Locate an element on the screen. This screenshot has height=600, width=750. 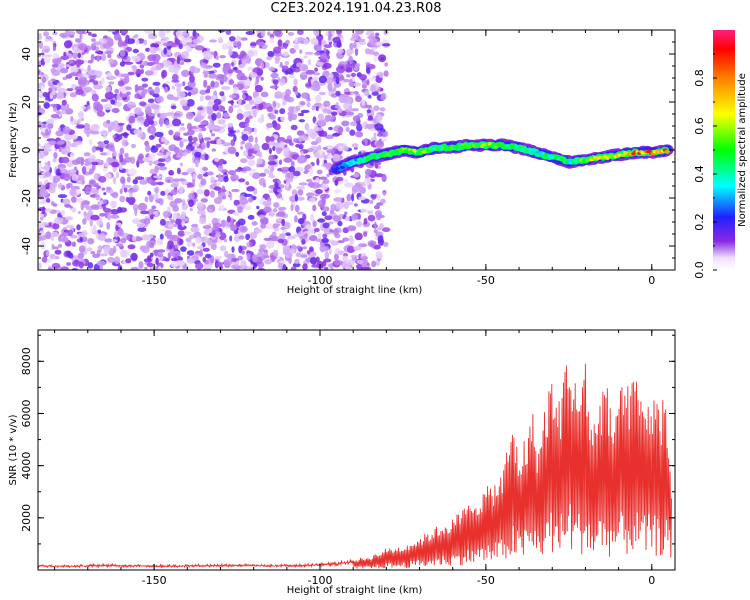
y-axis-label: Frequency (Hz) is located at coordinates (13, 140).